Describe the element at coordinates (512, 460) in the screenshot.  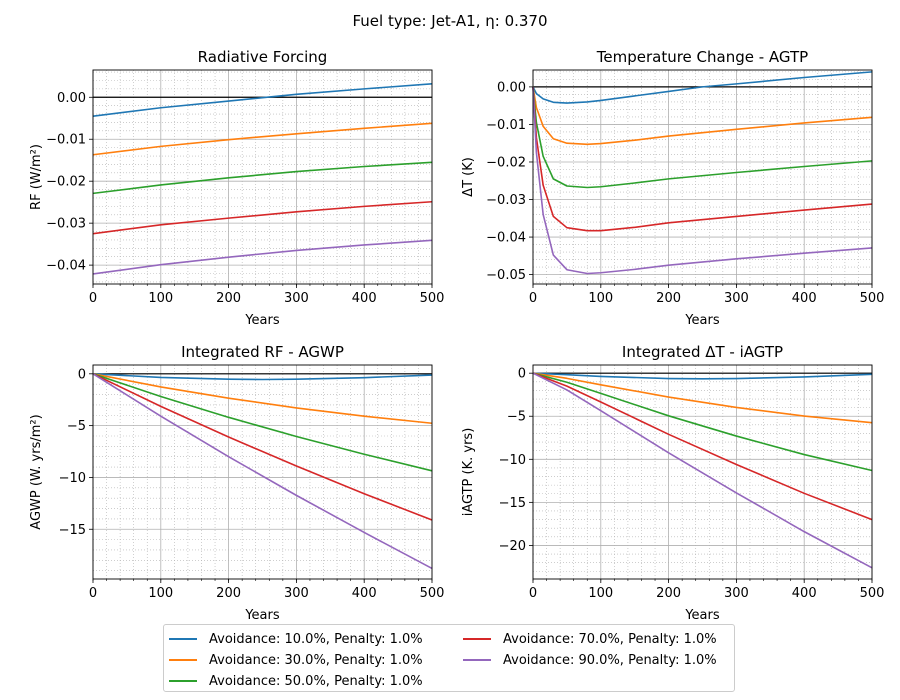
I see `iagtp-y-tick-label: −10` at that location.